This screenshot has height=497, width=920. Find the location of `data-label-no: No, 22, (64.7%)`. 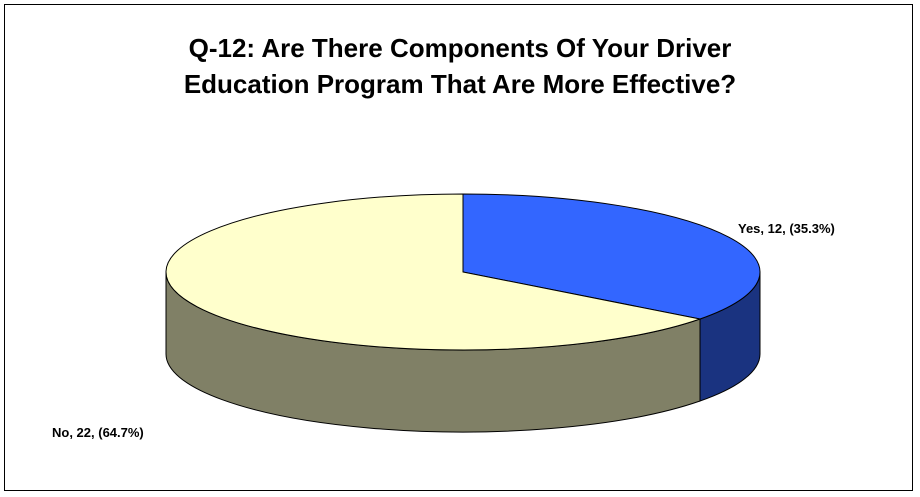

data-label-no: No, 22, (64.7%) is located at coordinates (98, 432).